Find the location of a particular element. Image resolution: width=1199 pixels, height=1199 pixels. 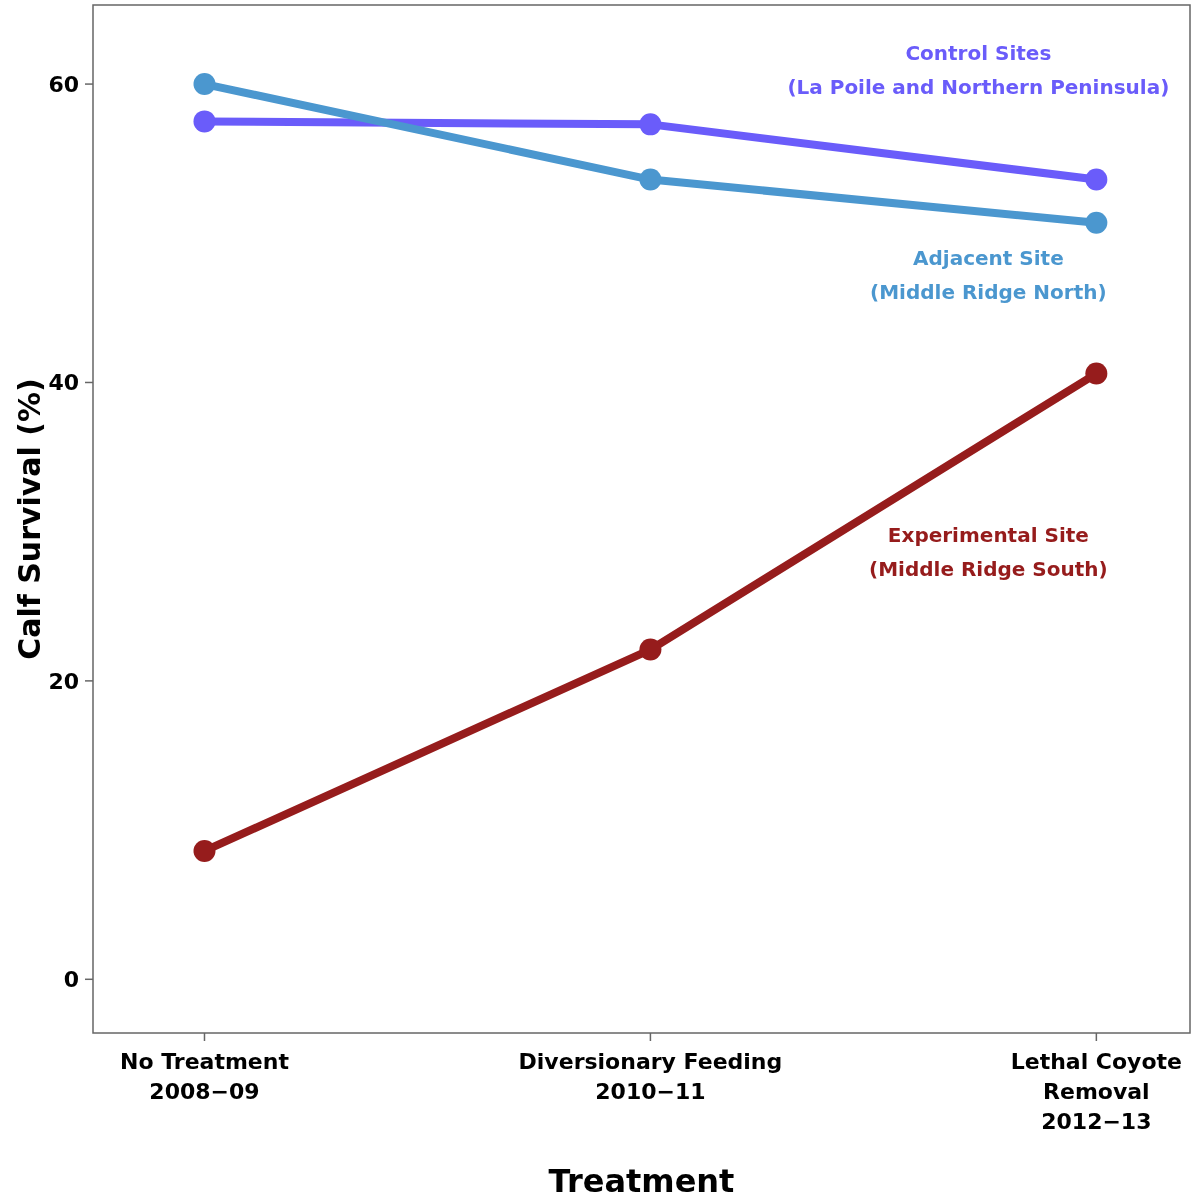

x-tick-label: Diversionary Feeding 2010−11 is located at coordinates (650, 1076).